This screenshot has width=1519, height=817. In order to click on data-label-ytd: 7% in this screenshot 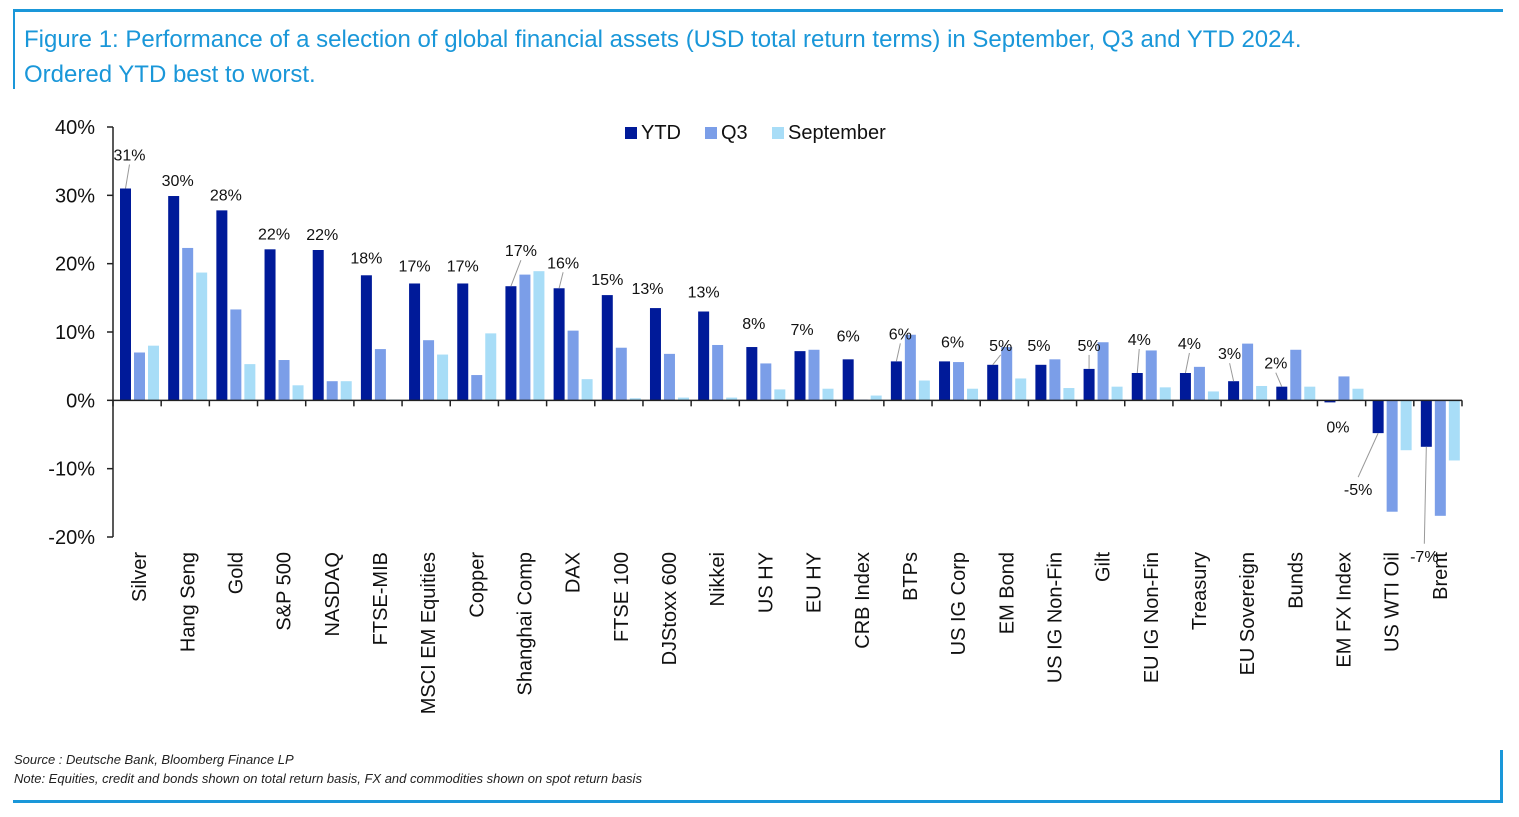, I will do `click(801, 330)`.